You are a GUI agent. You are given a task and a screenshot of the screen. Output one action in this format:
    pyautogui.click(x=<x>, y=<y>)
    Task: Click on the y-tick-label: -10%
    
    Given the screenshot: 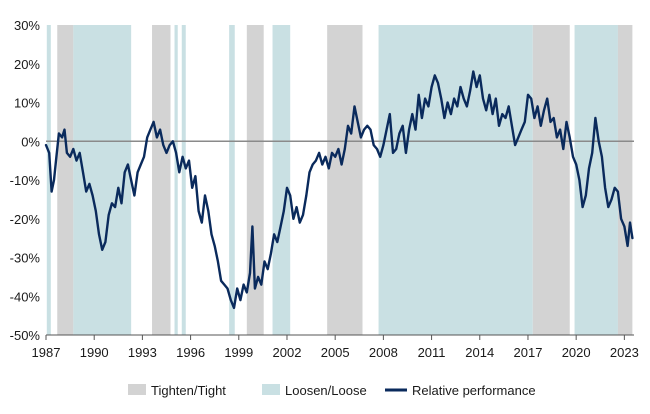 What is the action you would take?
    pyautogui.click(x=25, y=180)
    